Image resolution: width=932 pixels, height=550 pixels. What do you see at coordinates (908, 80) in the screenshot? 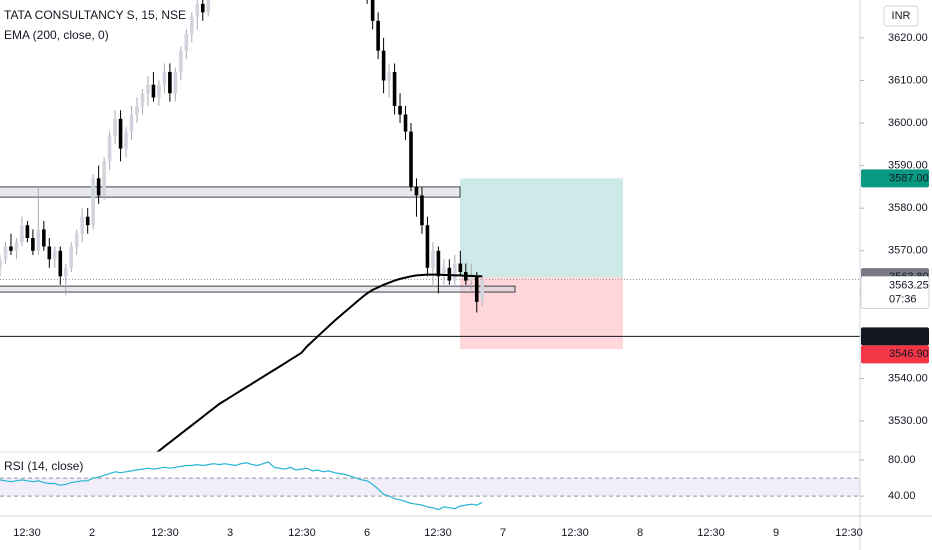
I see `y-tick-label: 3610.00` at bounding box center [908, 80].